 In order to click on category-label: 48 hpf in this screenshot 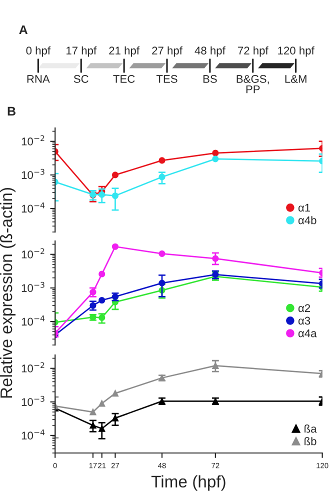, I will do `click(210, 51)`.